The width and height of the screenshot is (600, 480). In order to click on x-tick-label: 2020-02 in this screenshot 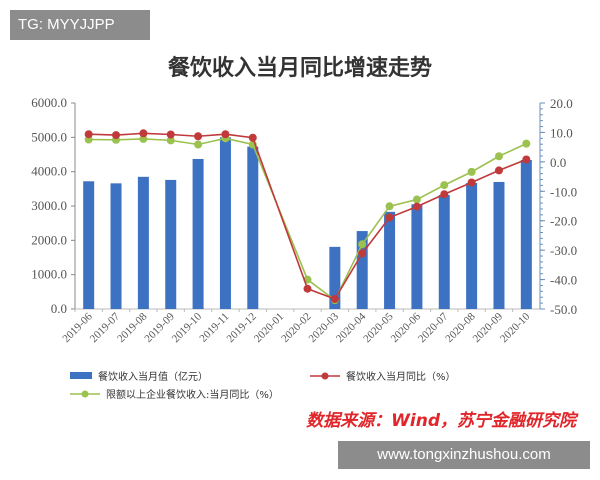, I will do `click(296, 328)`.